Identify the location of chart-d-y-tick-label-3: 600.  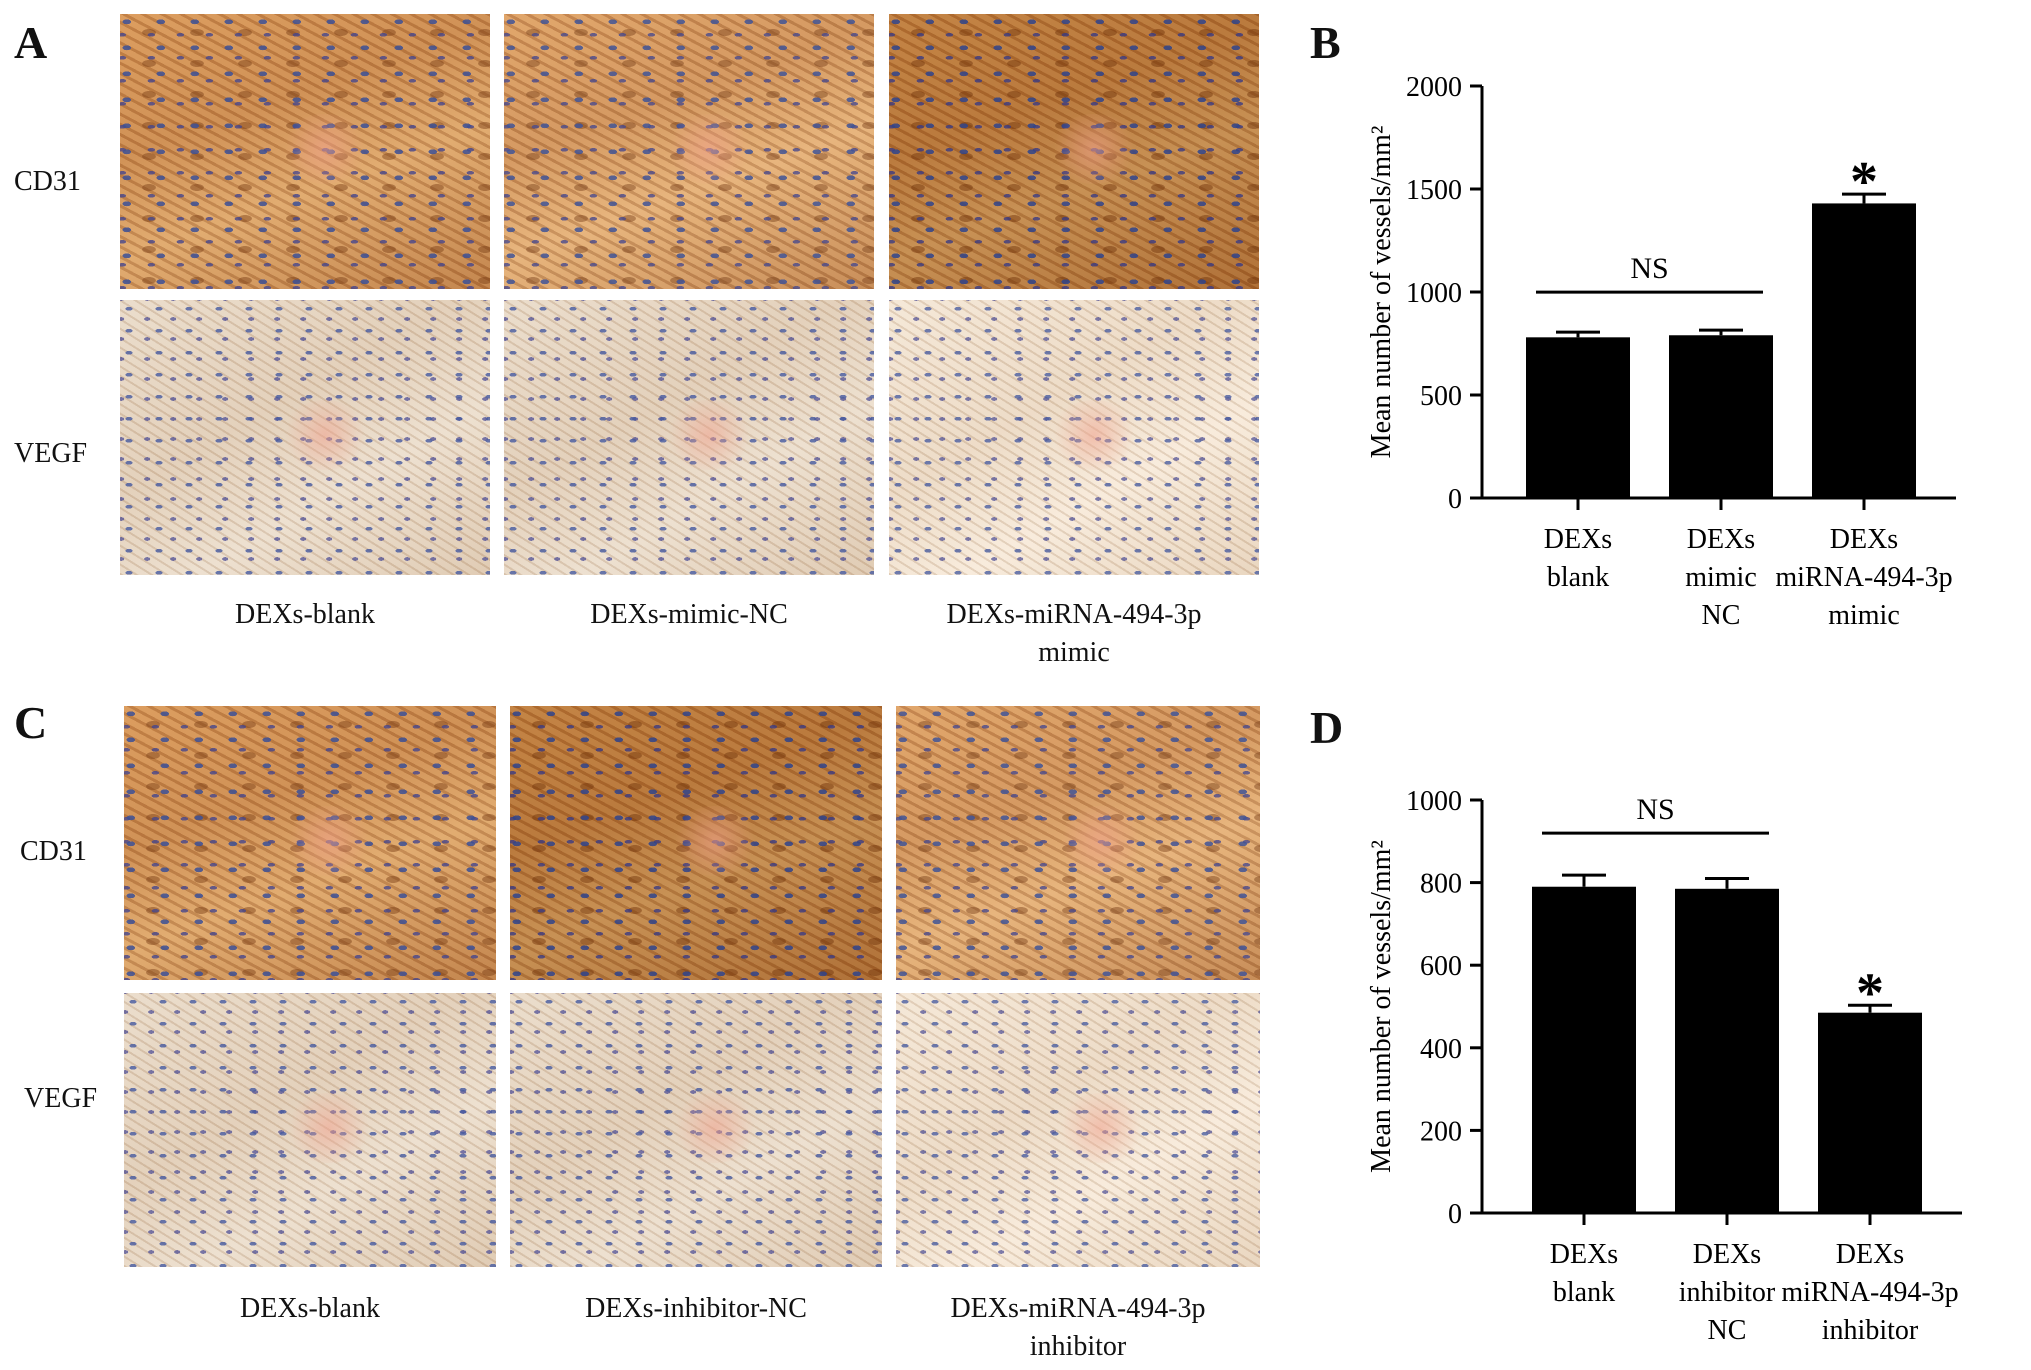
(1441, 966).